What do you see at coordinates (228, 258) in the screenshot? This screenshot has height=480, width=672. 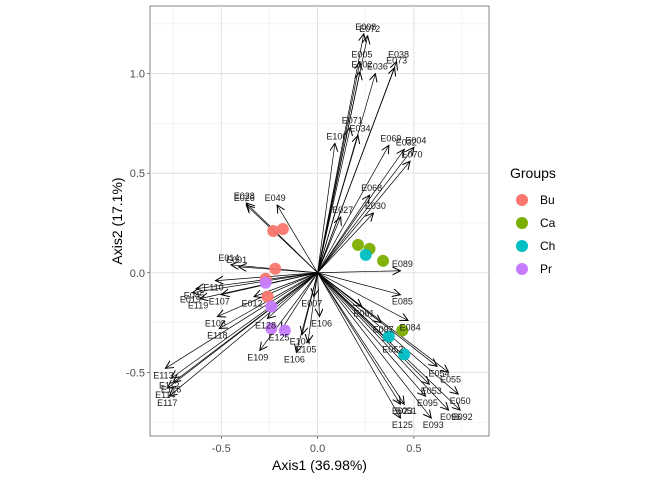 I see `loading-label: E014` at bounding box center [228, 258].